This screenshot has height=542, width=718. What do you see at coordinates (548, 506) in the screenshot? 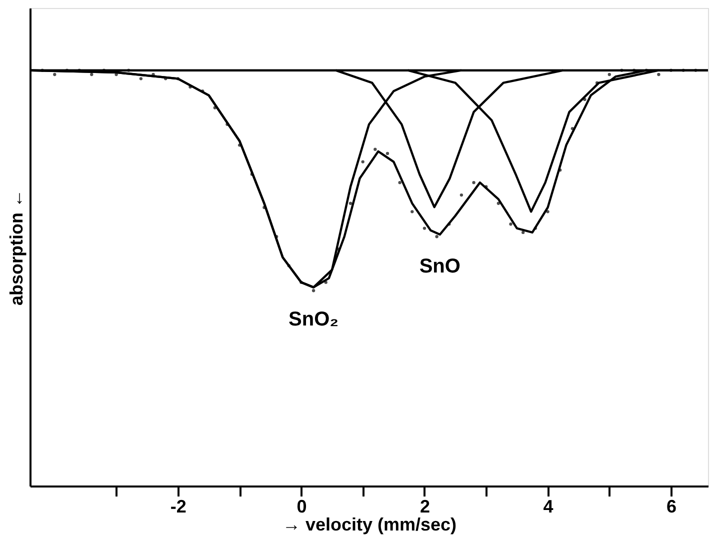
I see `x-tick-label: 4` at bounding box center [548, 506].